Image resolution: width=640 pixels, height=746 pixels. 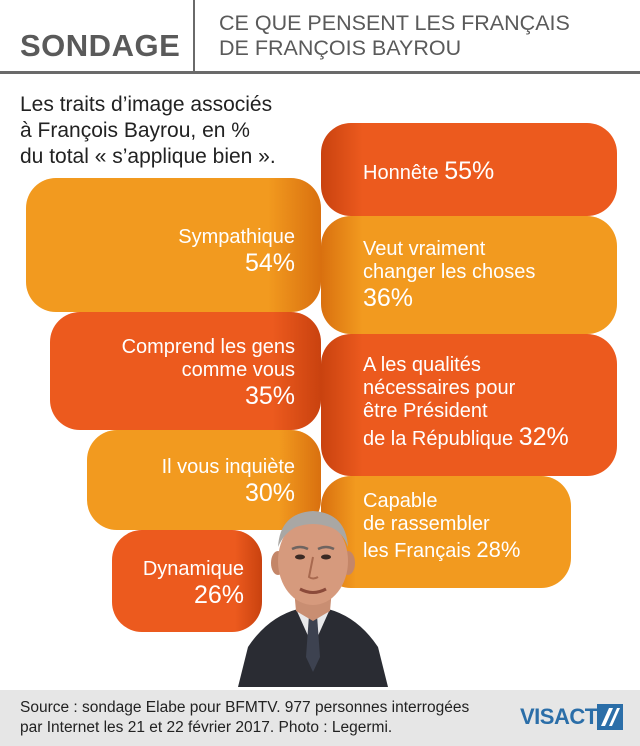 I want to click on bar-honnete-value: 55%, so click(x=469, y=171).